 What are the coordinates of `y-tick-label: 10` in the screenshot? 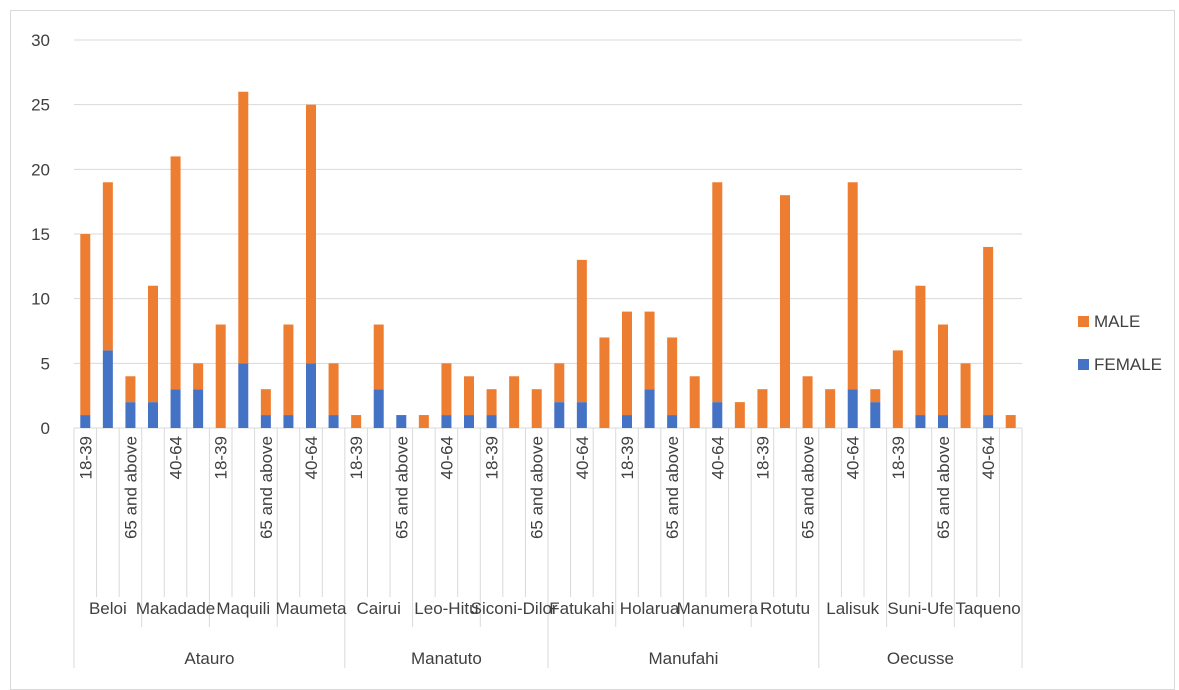 It's located at (40, 299).